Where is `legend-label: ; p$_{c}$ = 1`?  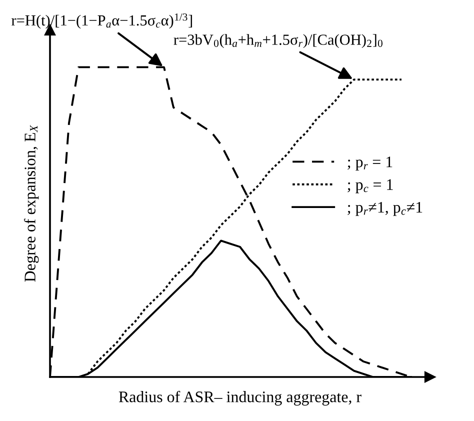 legend-label: ; p$_{c}$ = 1 is located at coordinates (370, 186).